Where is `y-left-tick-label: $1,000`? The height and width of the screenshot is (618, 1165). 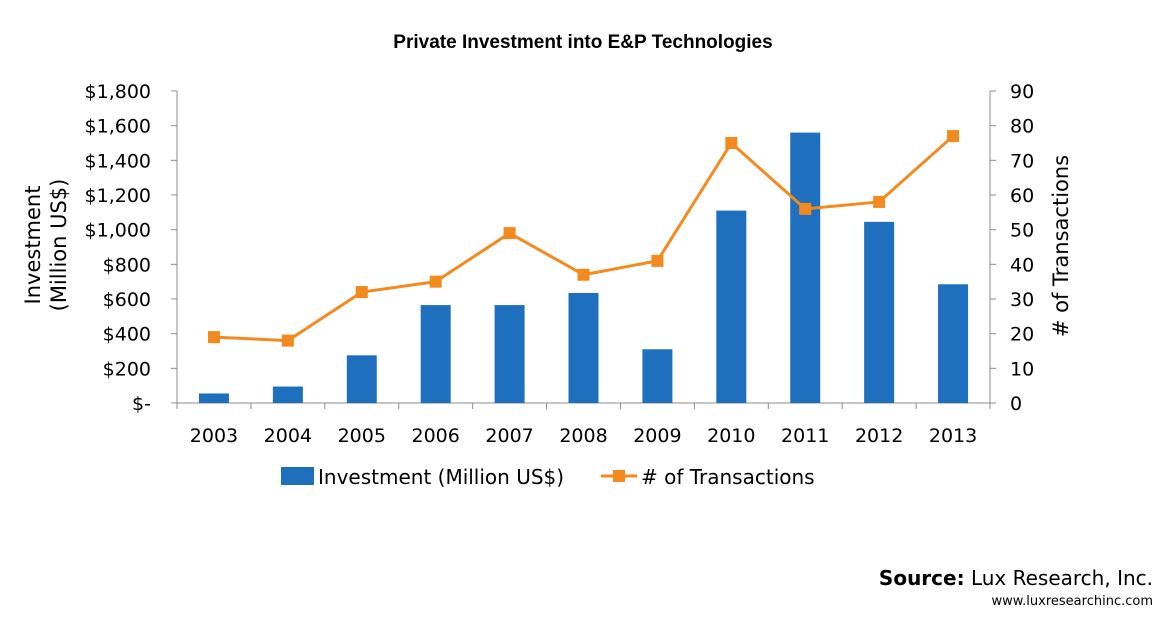
y-left-tick-label: $1,000 is located at coordinates (118, 231).